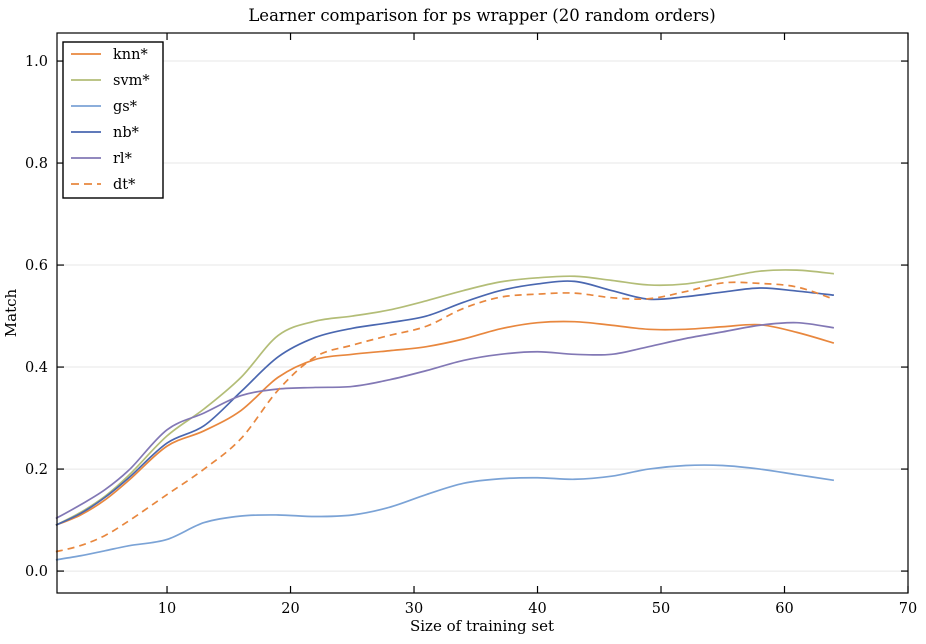 The width and height of the screenshot is (926, 644). Describe the element at coordinates (125, 107) in the screenshot. I see `legend-label-gs: gs*` at that location.